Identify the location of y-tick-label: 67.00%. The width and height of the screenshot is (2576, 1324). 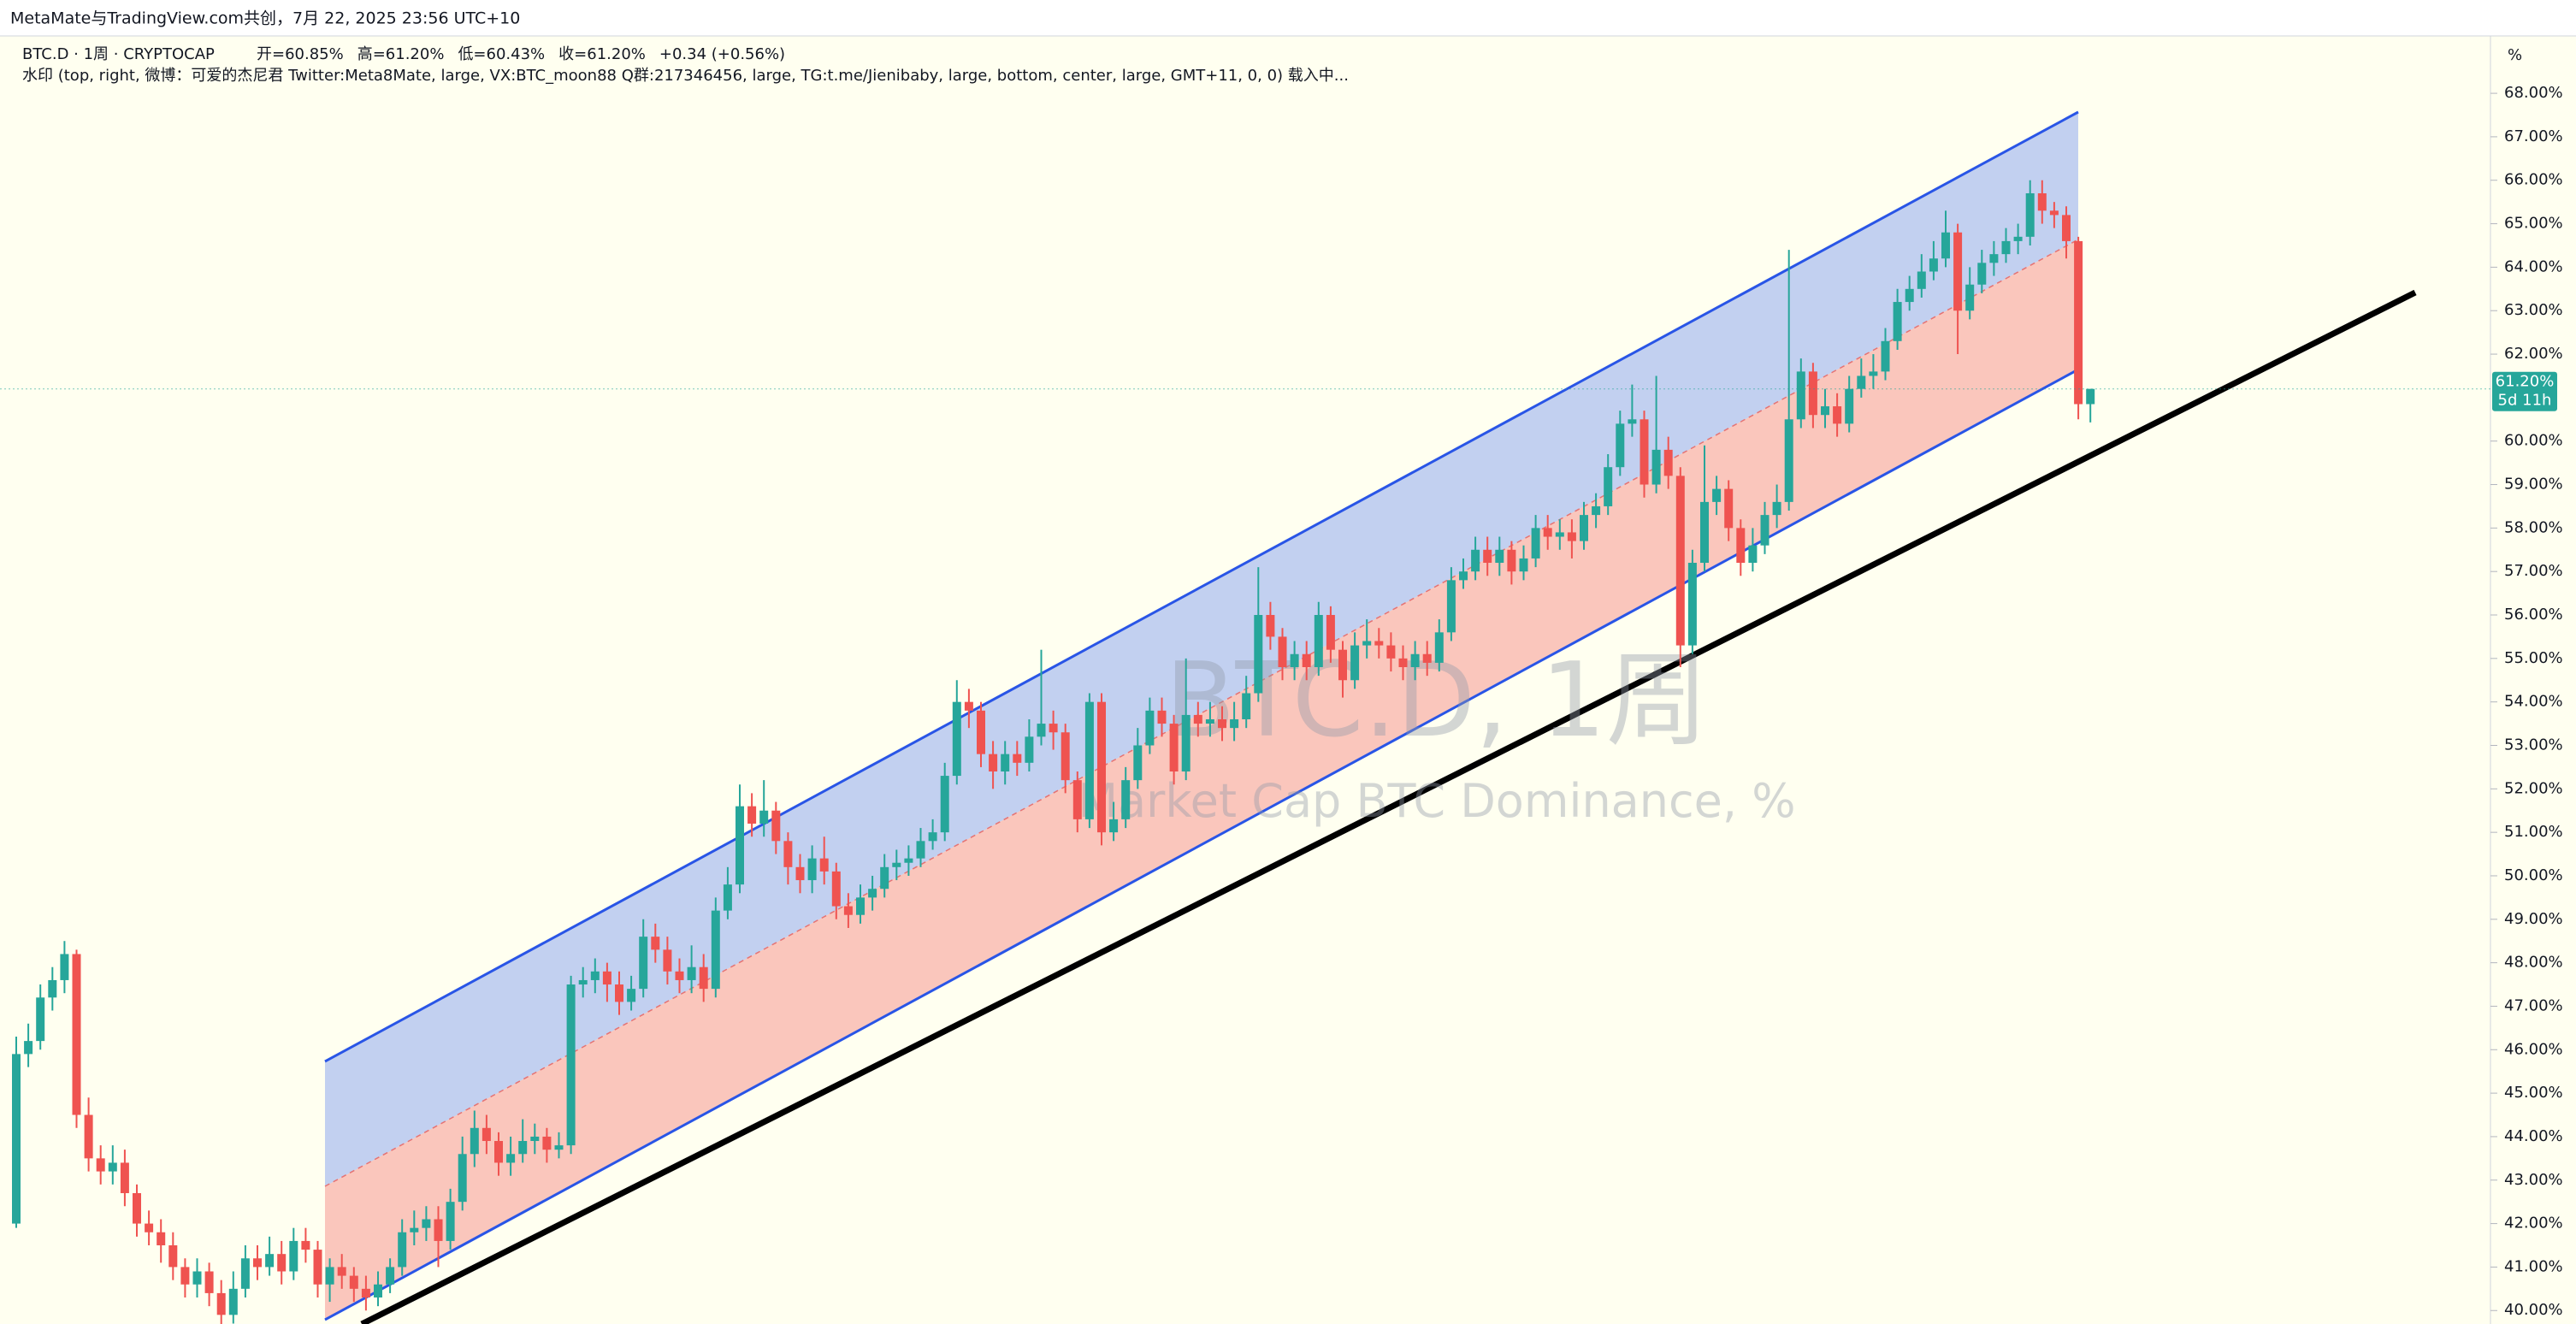
(2533, 136).